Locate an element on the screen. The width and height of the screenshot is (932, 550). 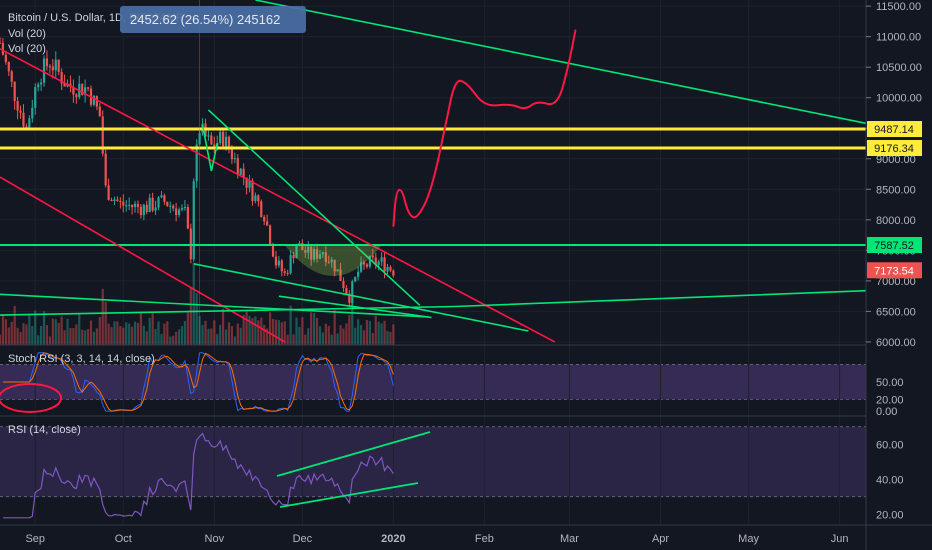
stoch-d-series is located at coordinates (198, 382).